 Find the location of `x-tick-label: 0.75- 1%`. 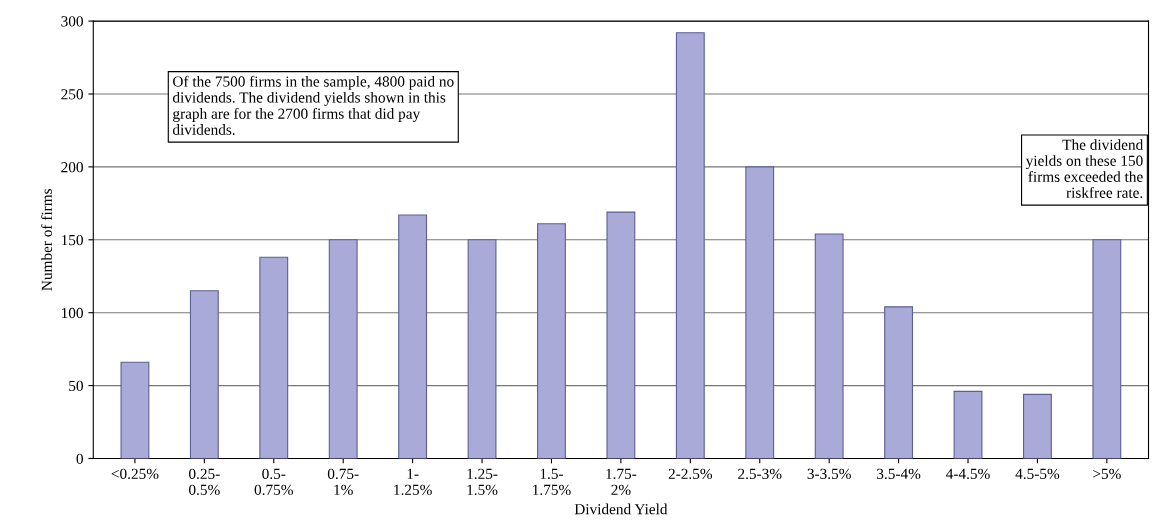

x-tick-label: 0.75- 1% is located at coordinates (343, 481).